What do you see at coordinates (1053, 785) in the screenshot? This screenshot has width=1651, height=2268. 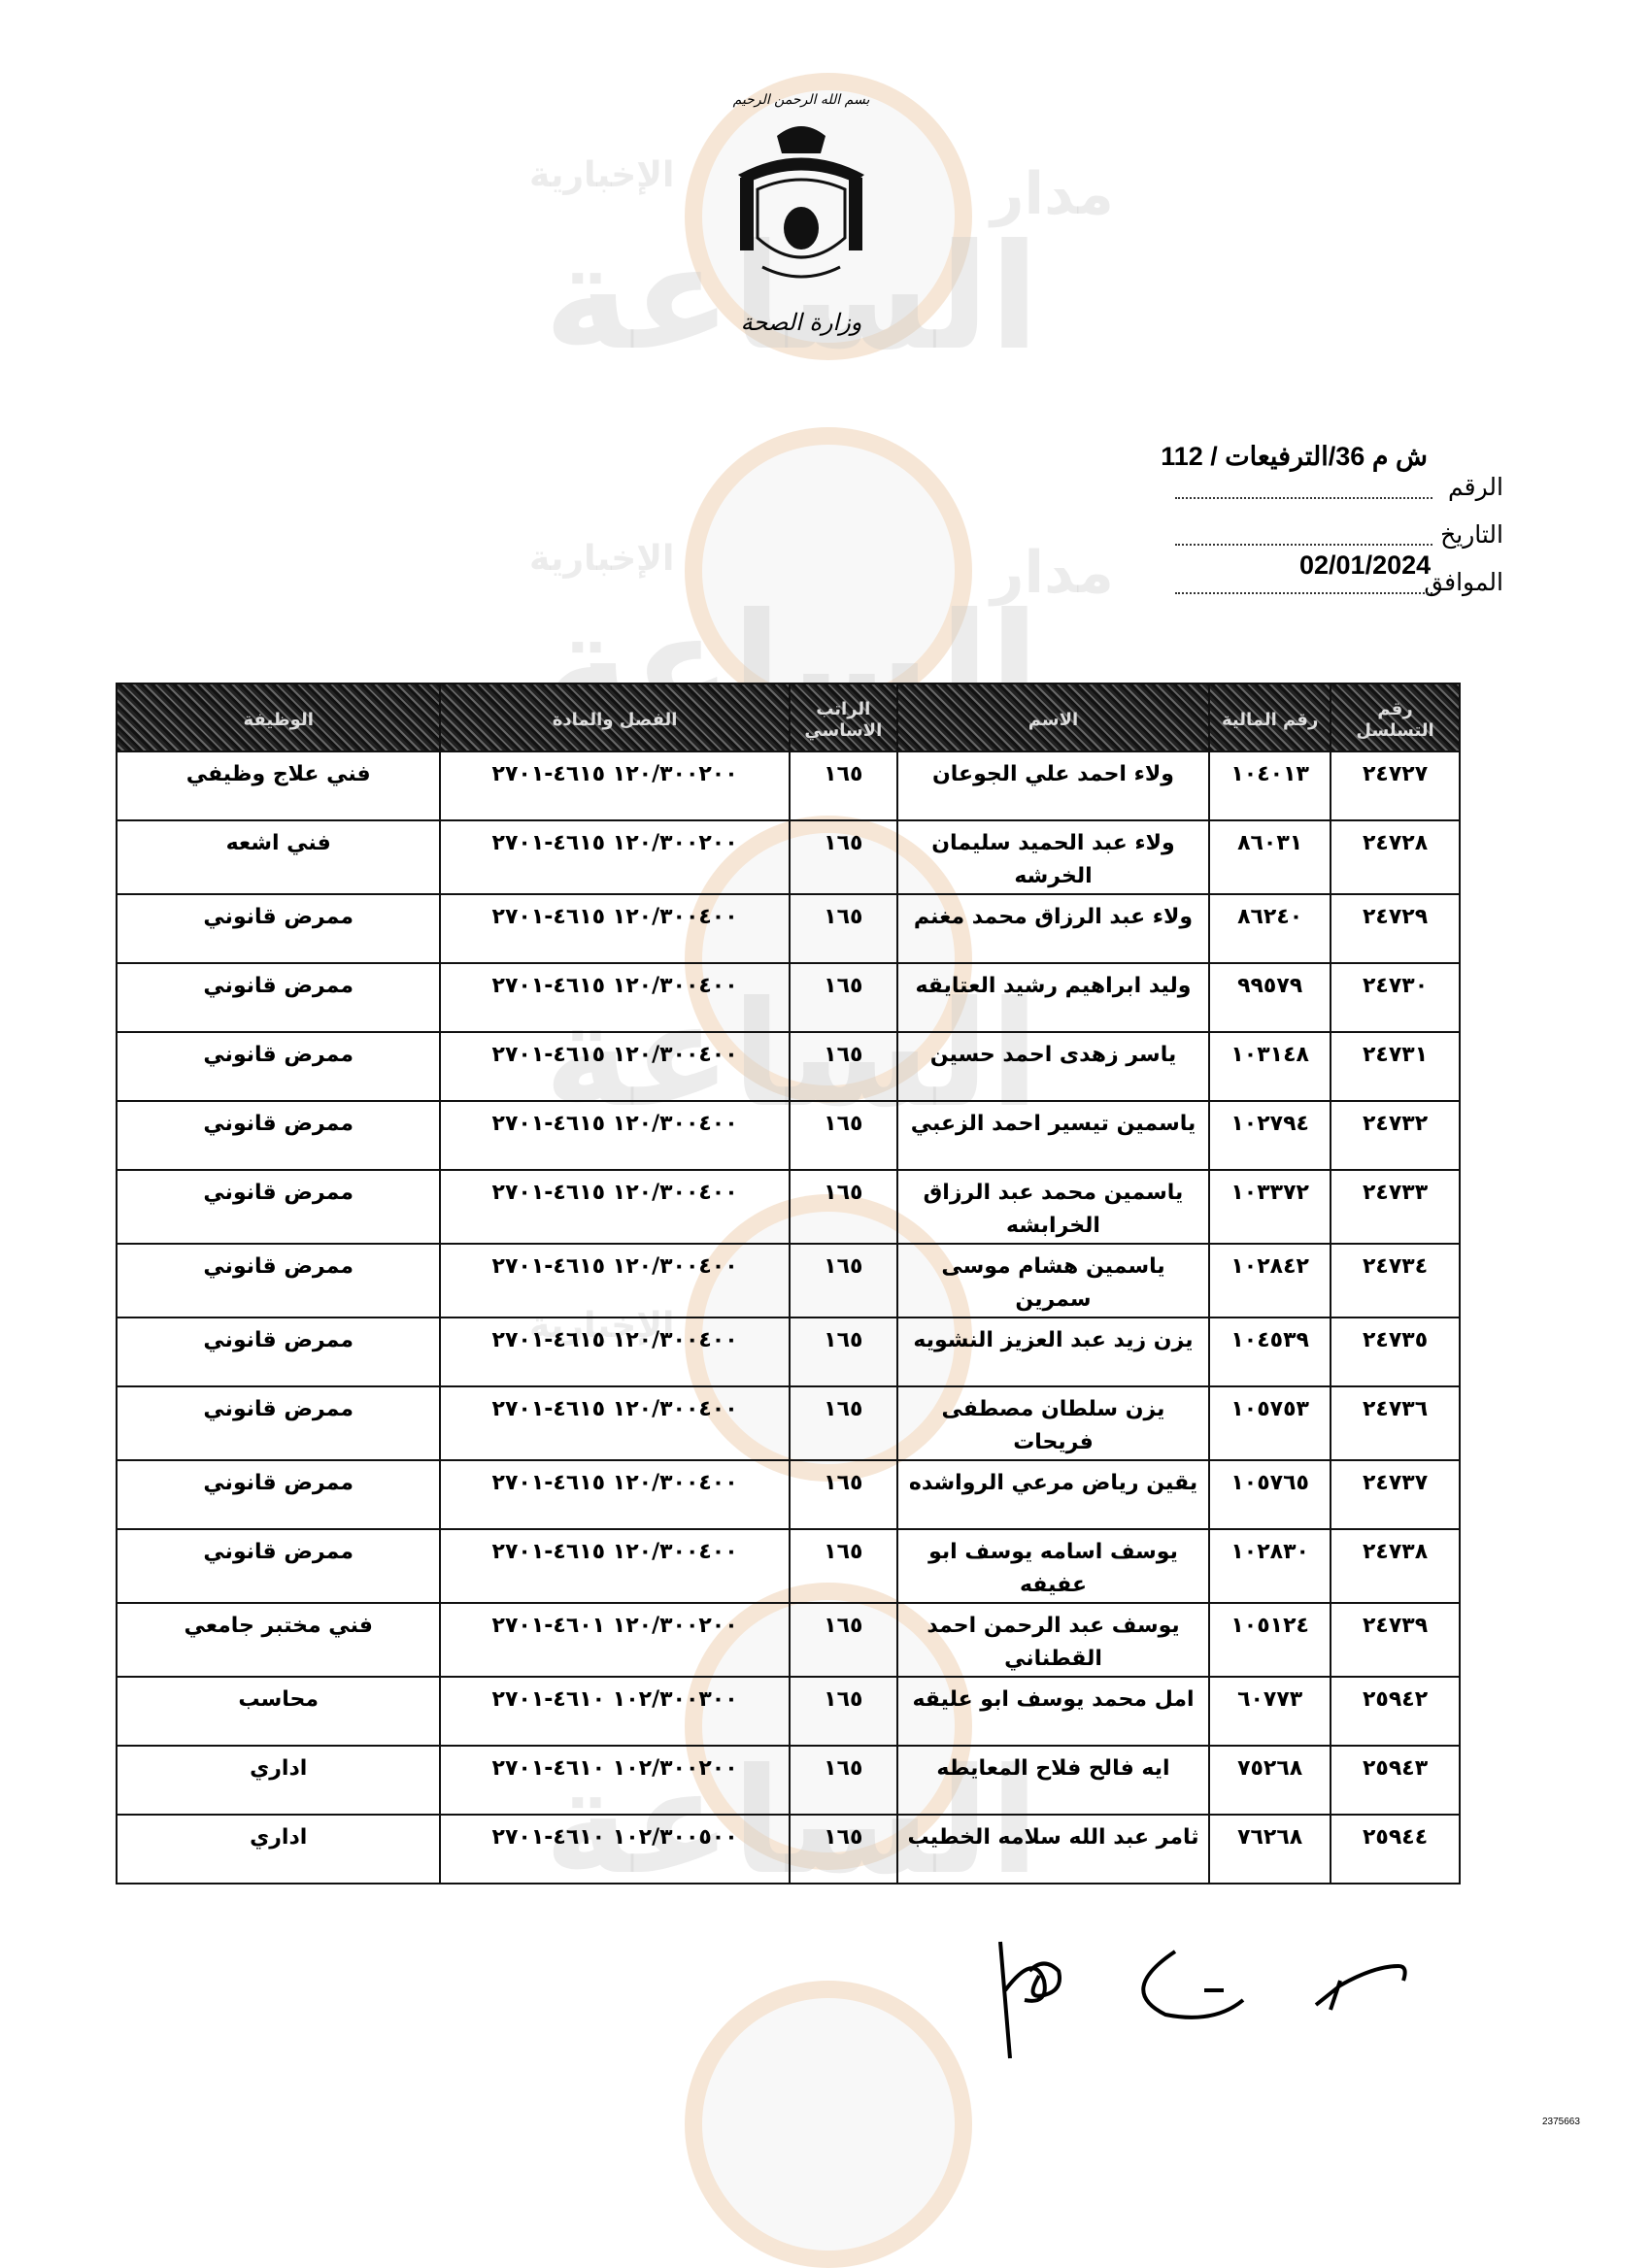 I see `name-cell: ولاء احمد علي الجوعان` at bounding box center [1053, 785].